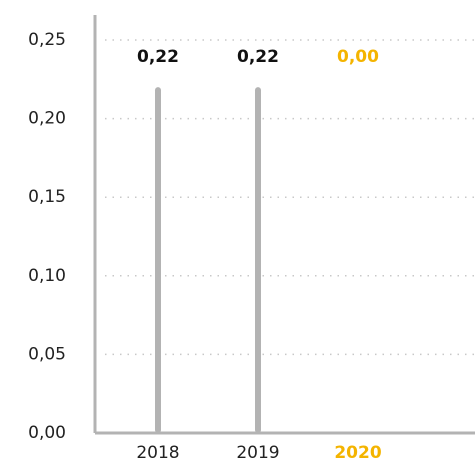 The image size is (475, 462). Describe the element at coordinates (357, 452) in the screenshot. I see `x-tick-label: 2020` at that location.